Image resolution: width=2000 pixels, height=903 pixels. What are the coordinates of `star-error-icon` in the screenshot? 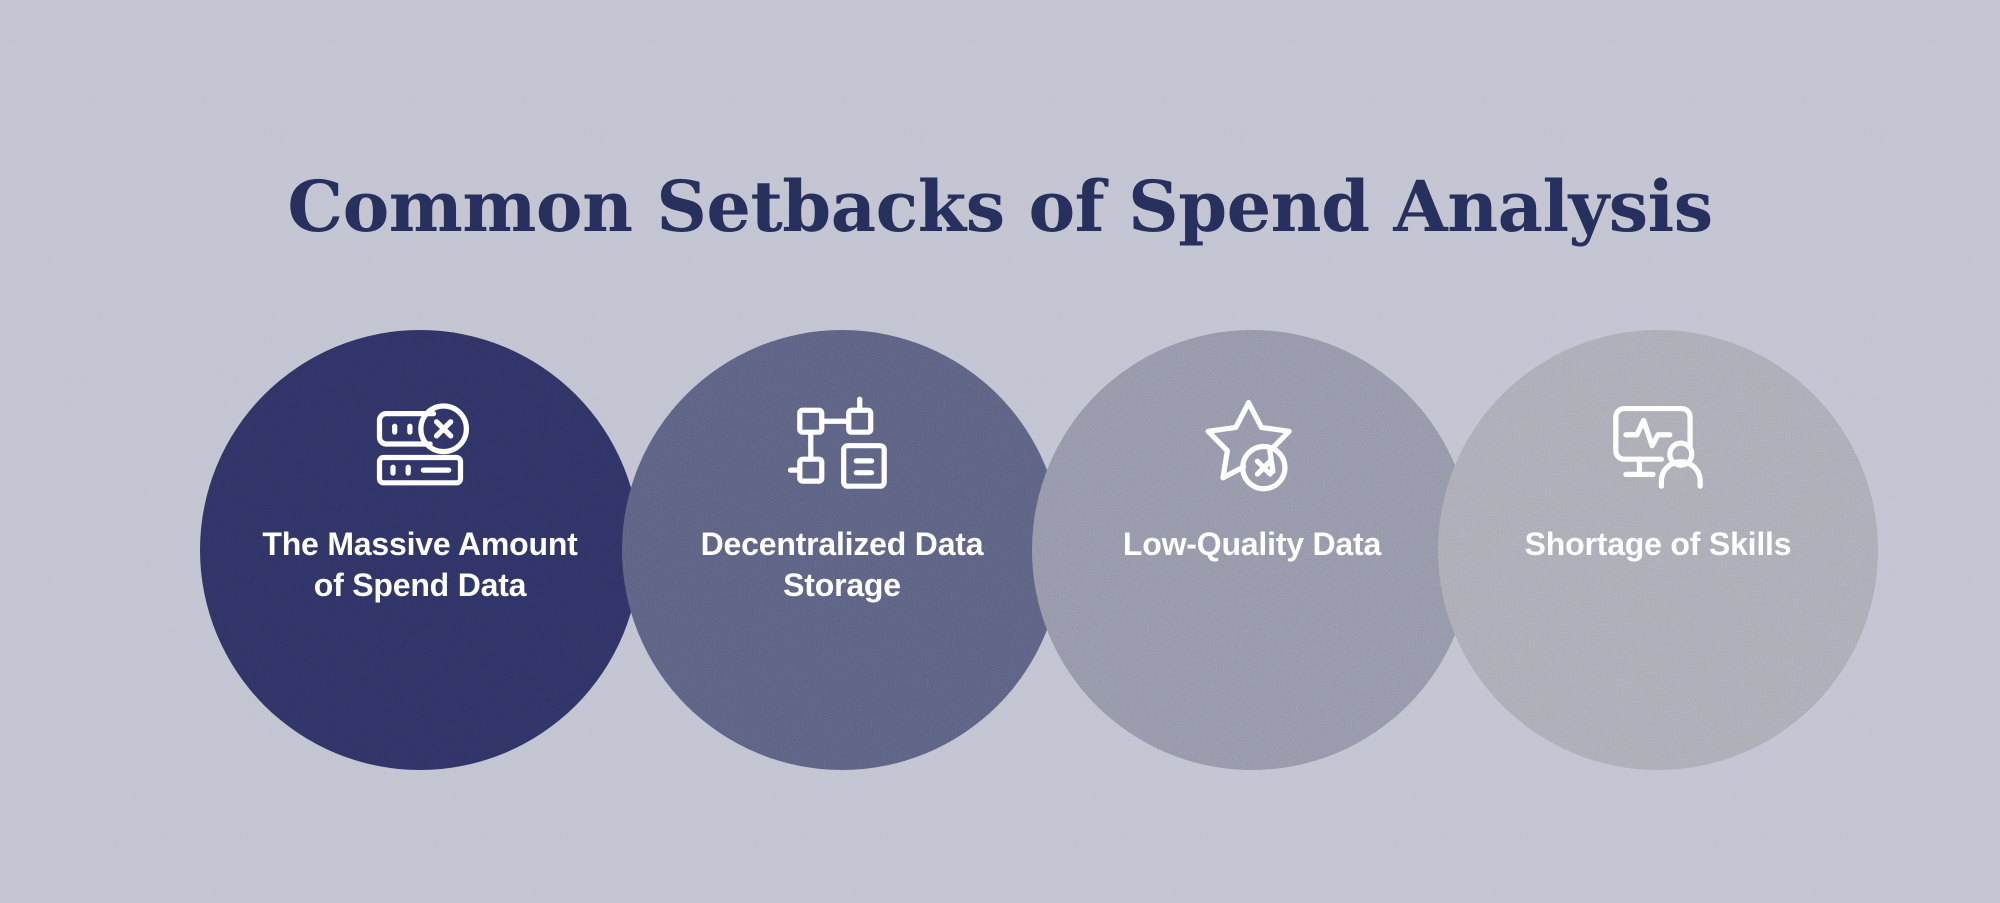 It's located at (1252, 444).